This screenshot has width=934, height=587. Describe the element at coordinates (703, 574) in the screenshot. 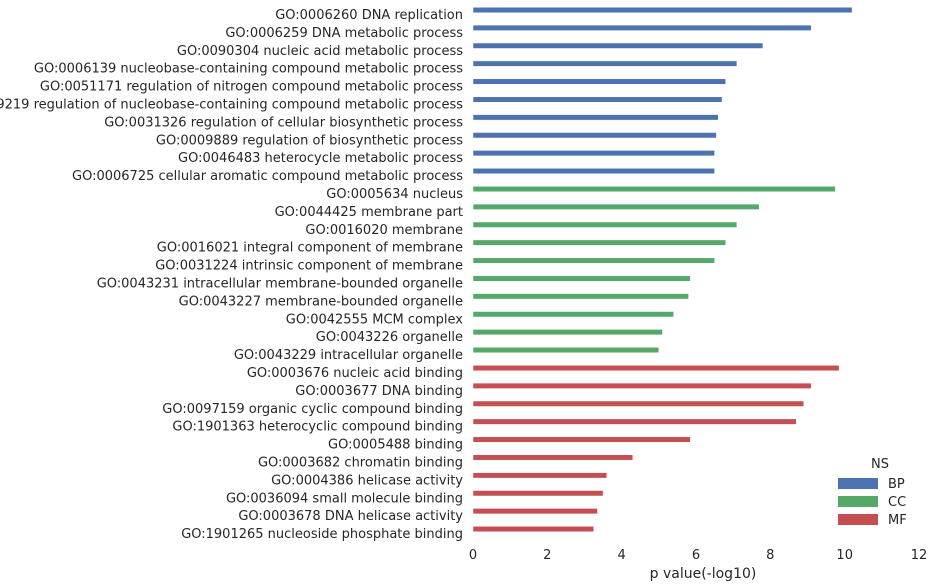

I see `x-axis-label: p value(-log10)` at that location.